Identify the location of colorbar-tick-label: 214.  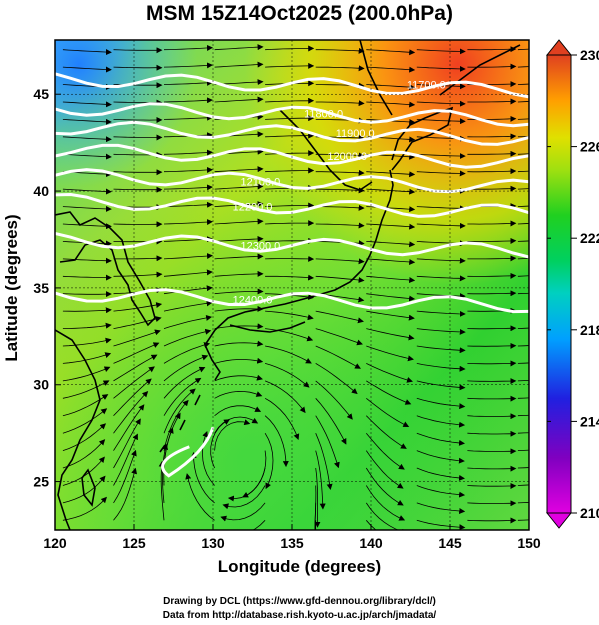
(589, 421).